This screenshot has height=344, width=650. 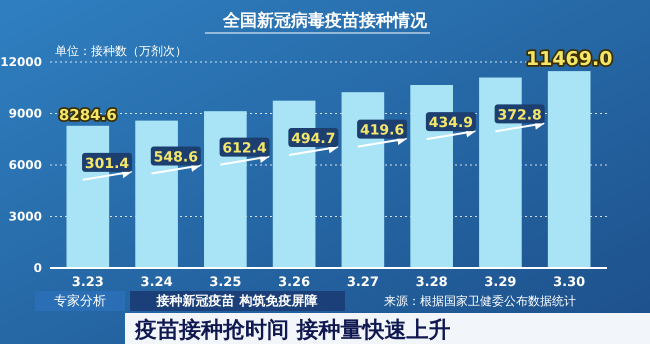 What do you see at coordinates (225, 282) in the screenshot?
I see `x-tick-label: 3.25` at bounding box center [225, 282].